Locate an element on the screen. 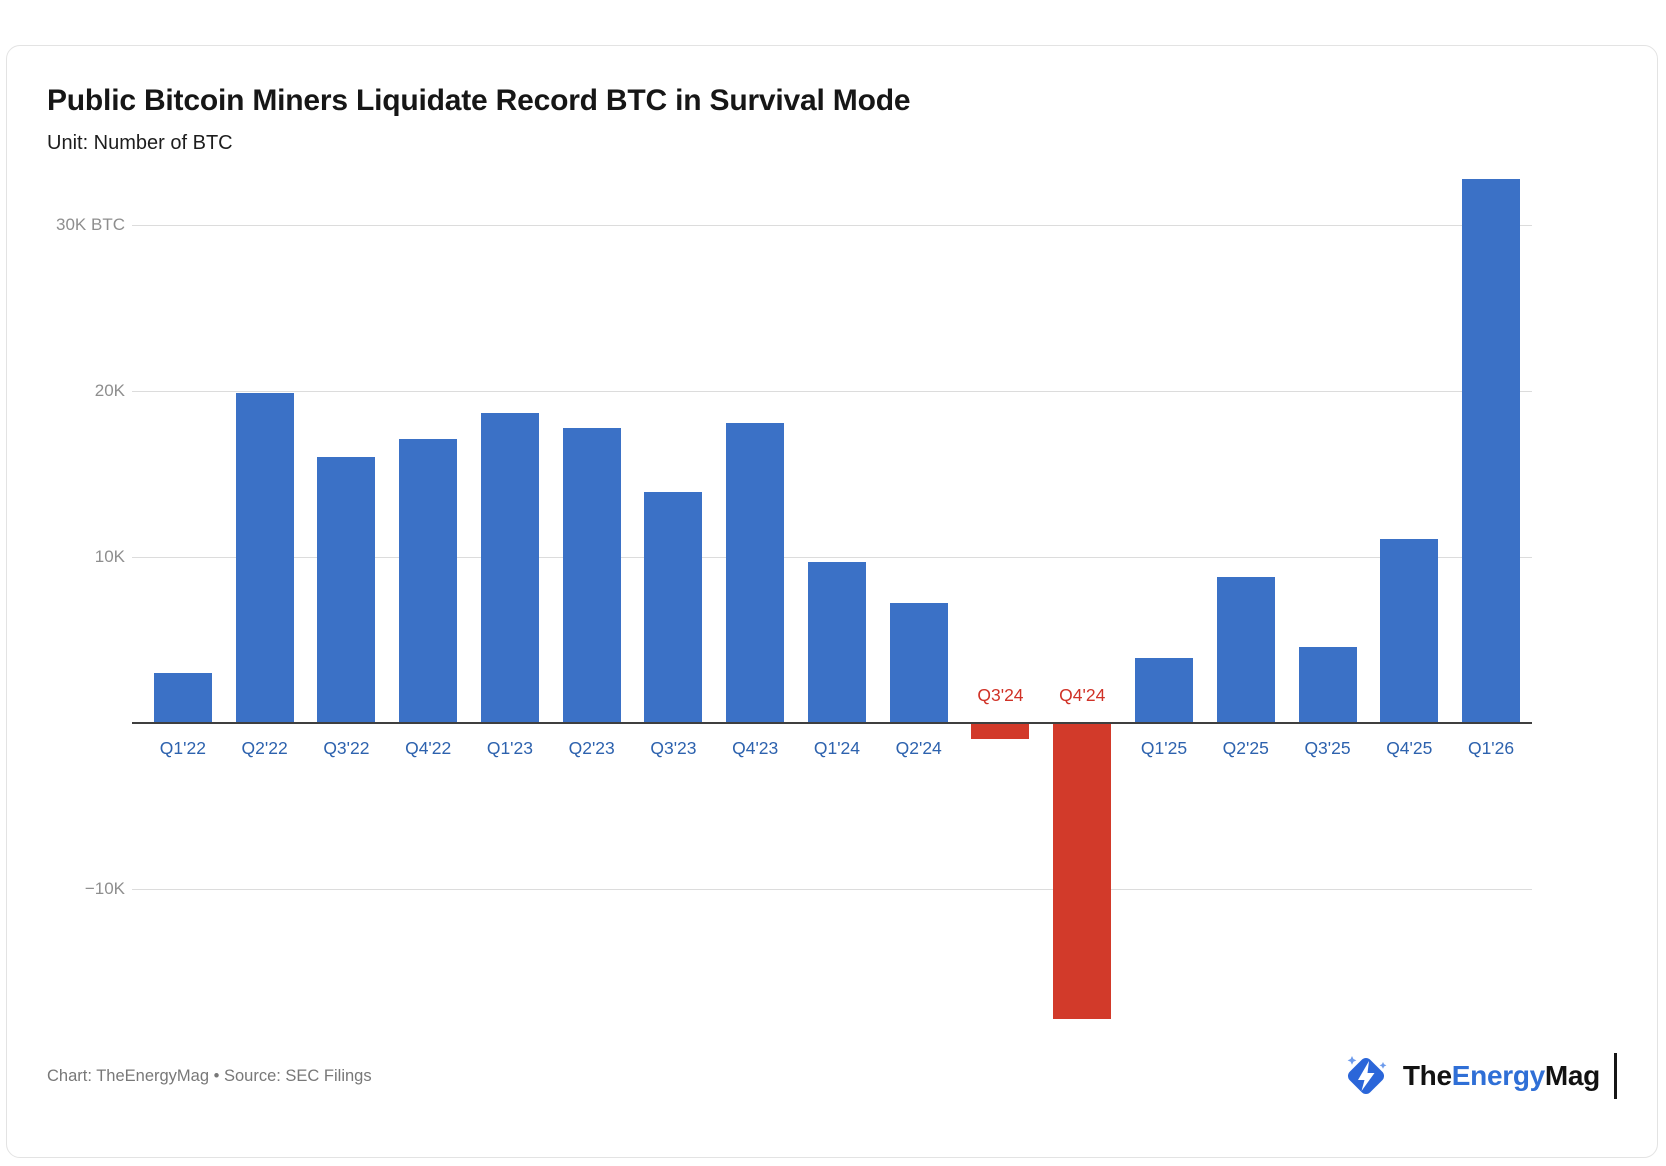 The width and height of the screenshot is (1666, 1166). xlabel-q3-23: Q3'23 is located at coordinates (673, 748).